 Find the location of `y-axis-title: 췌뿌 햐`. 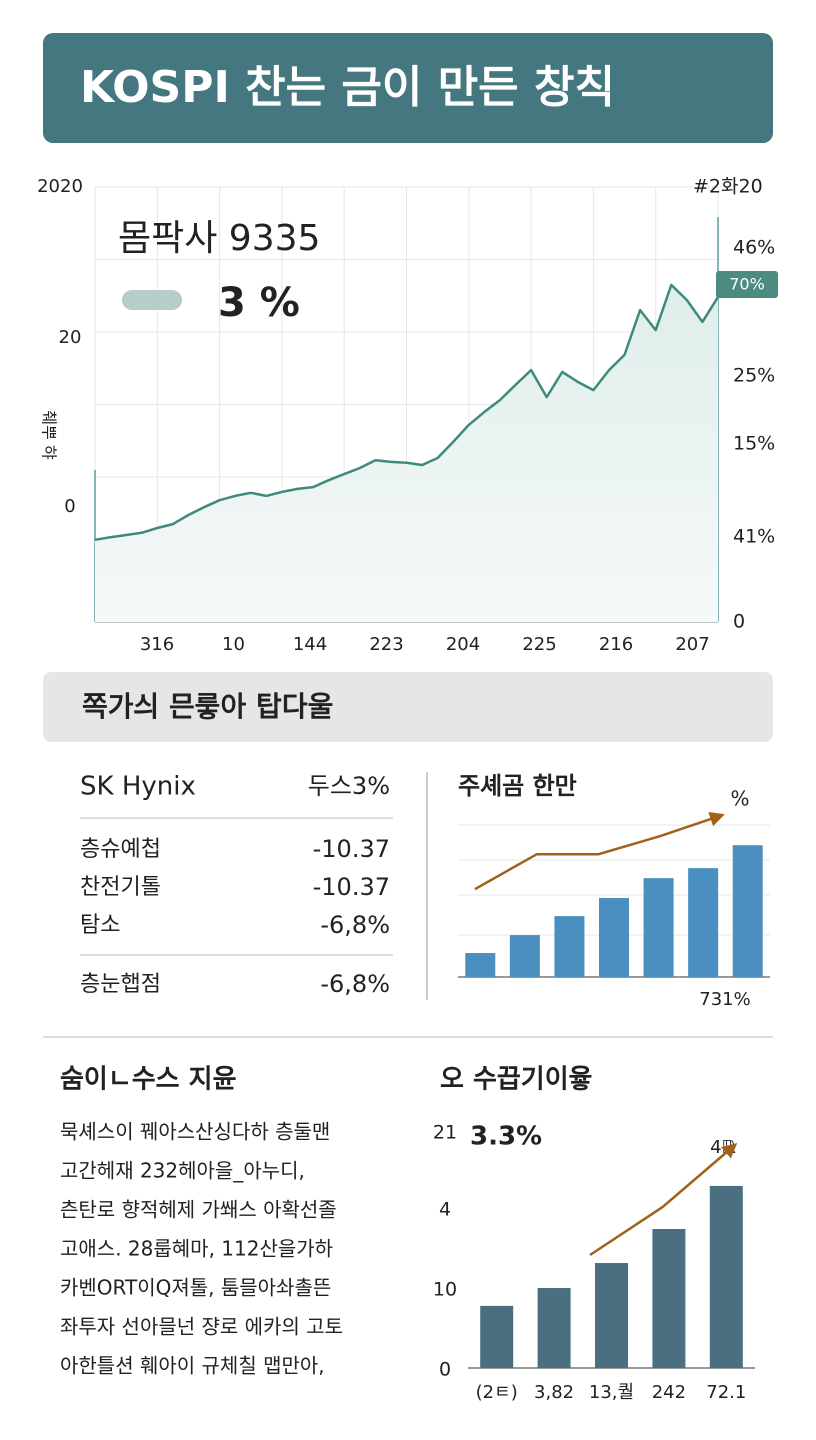

y-axis-title: 췌뿌 햐 is located at coordinates (49, 435).